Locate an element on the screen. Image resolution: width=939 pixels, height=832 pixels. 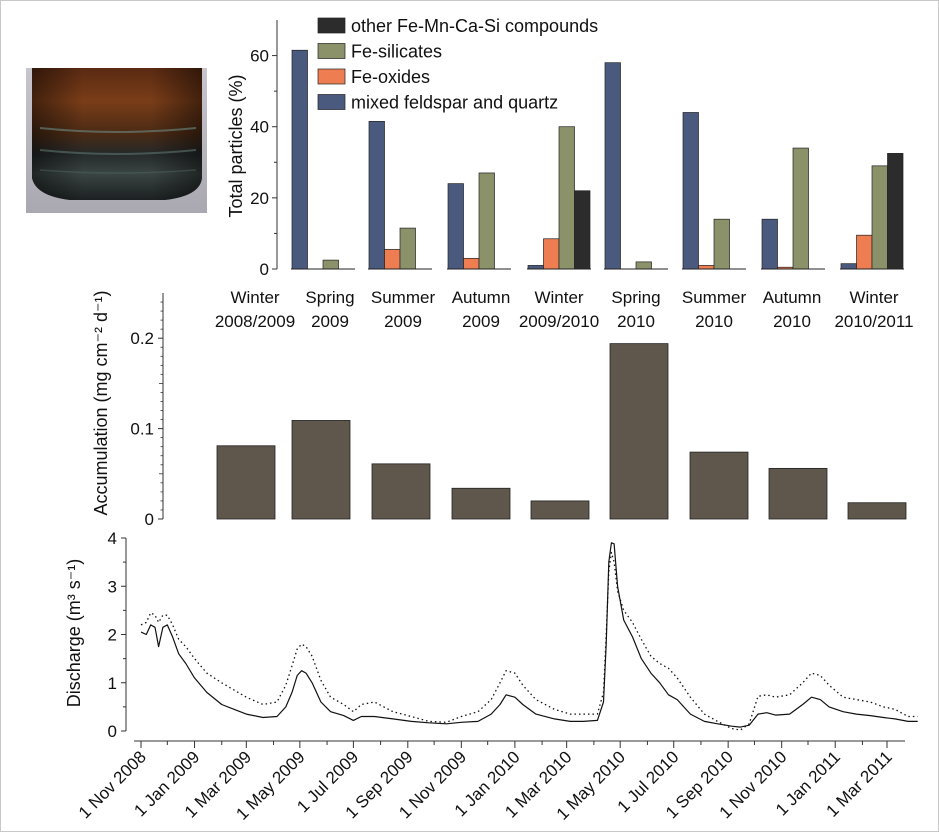
season-year: 2009/2010 is located at coordinates (559, 321).